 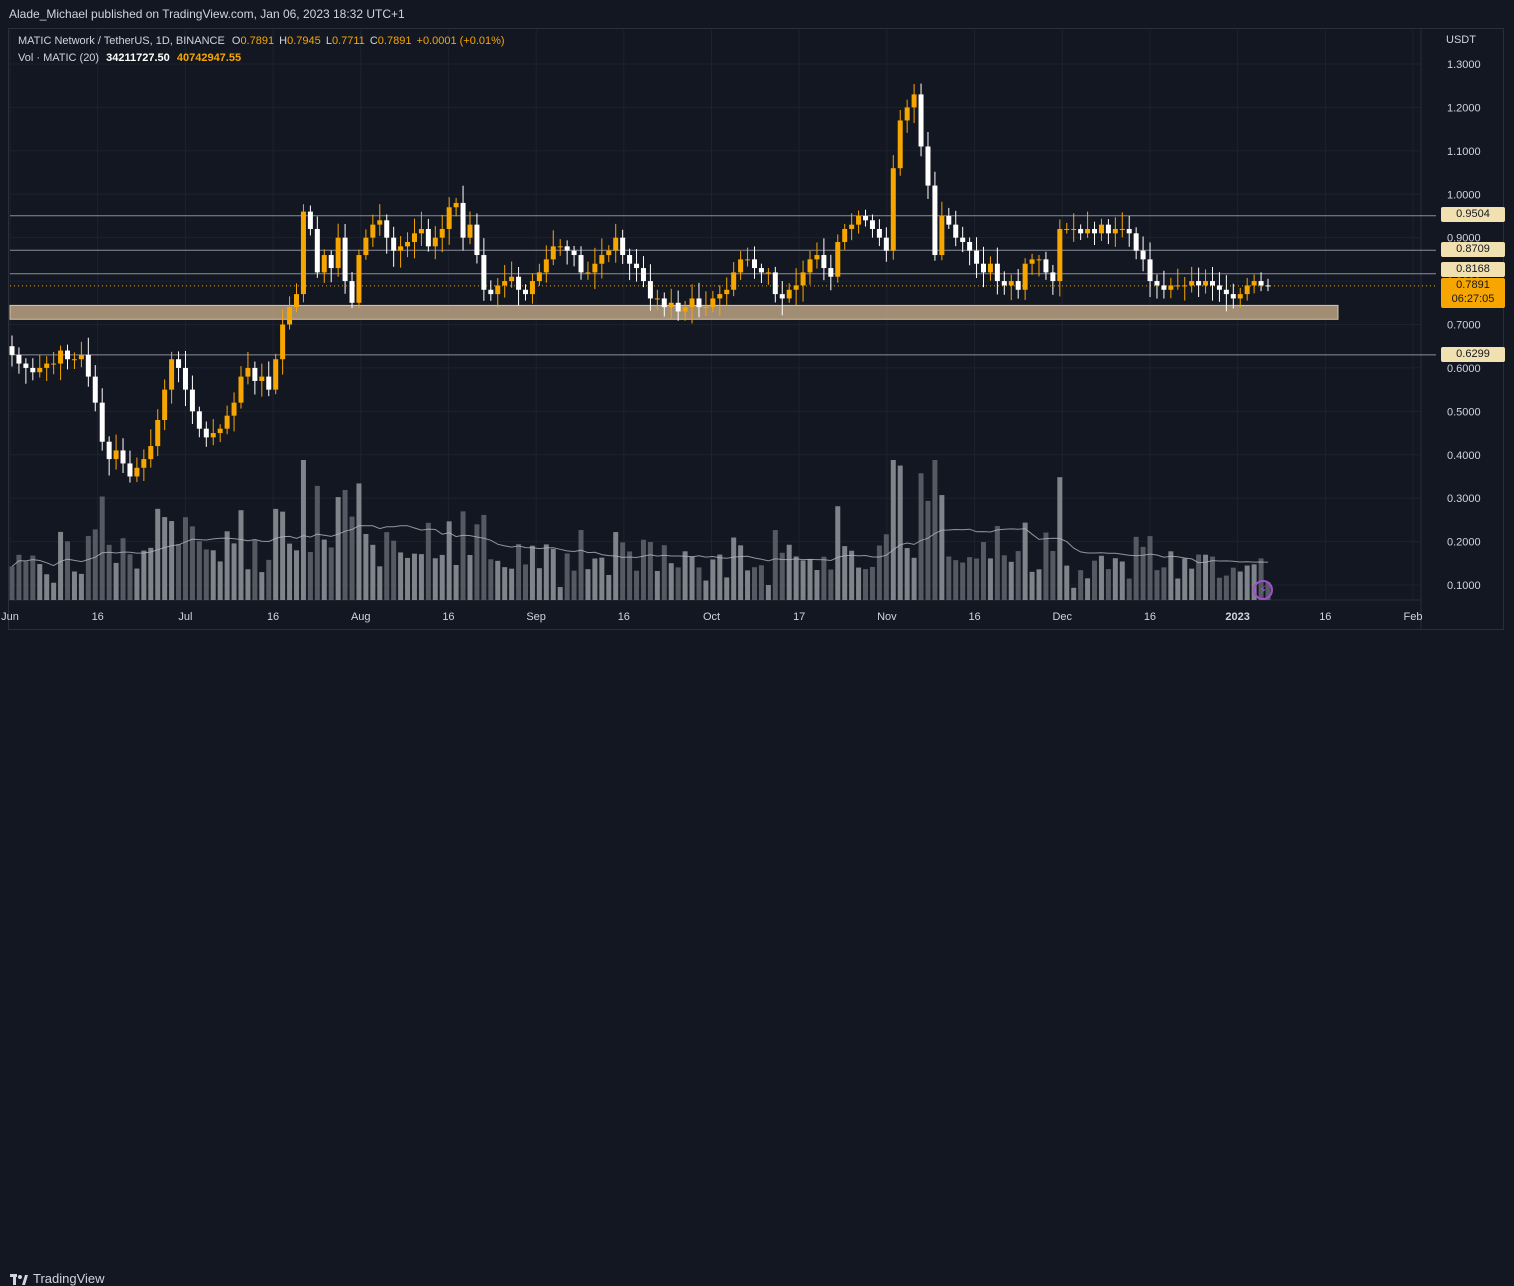 I want to click on price-tick-label: 0.5000, so click(x=1464, y=412).